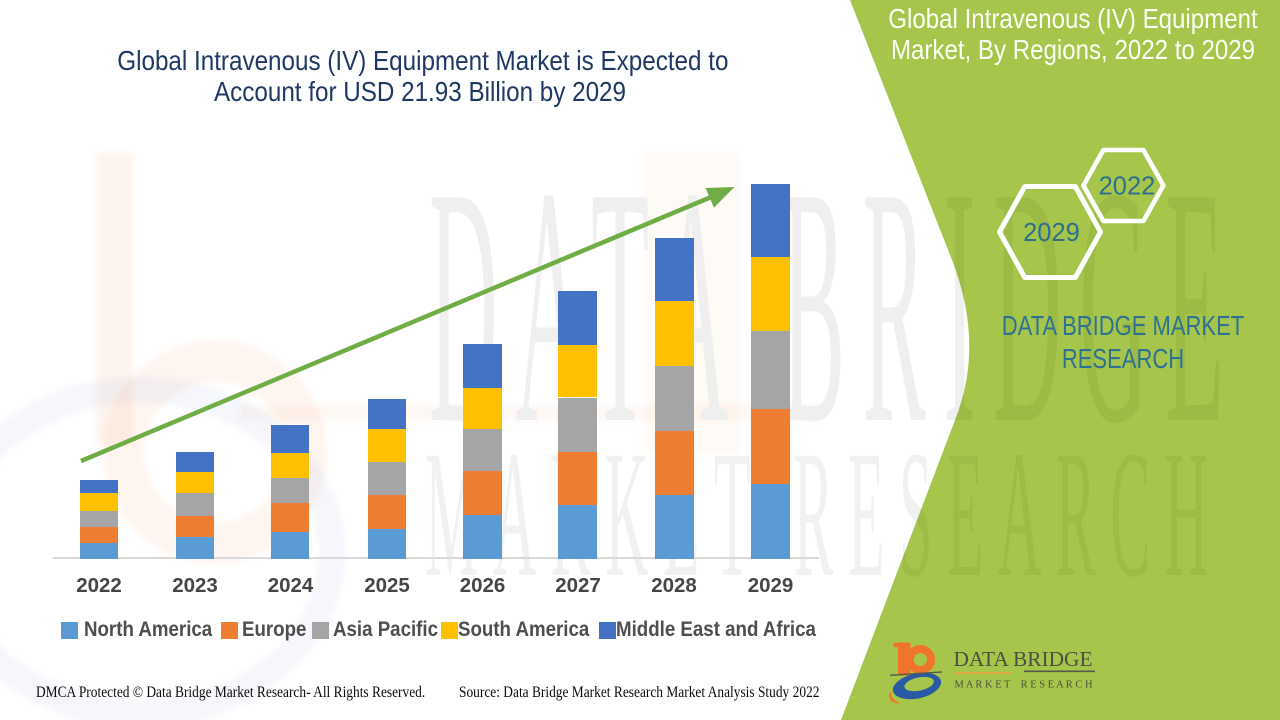  I want to click on svg-text: M A R K E T R E S E A R C H, so click(1024, 685).